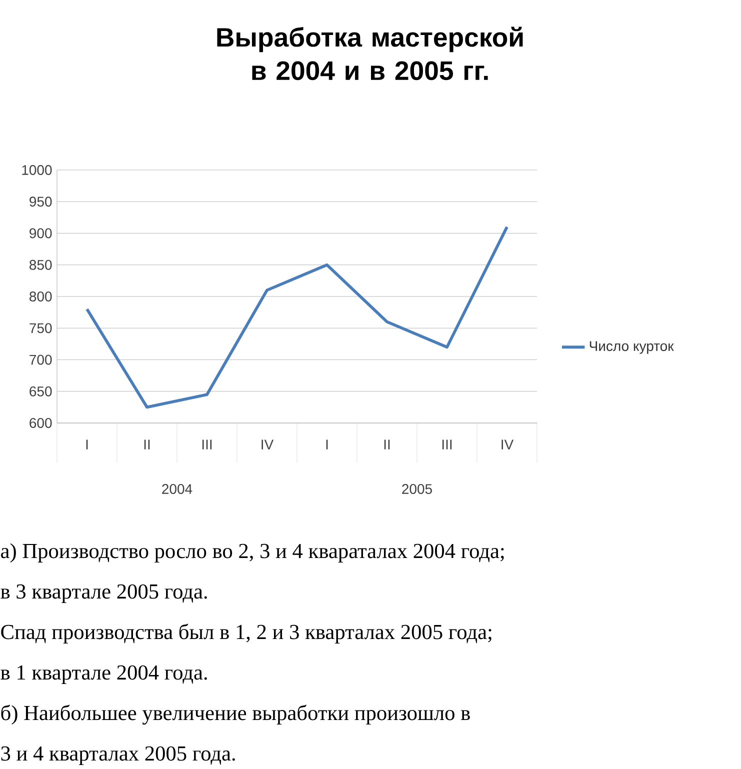 This screenshot has height=769, width=741. What do you see at coordinates (103, 674) in the screenshot?
I see `text: в 1 квартале 2004 года.` at bounding box center [103, 674].